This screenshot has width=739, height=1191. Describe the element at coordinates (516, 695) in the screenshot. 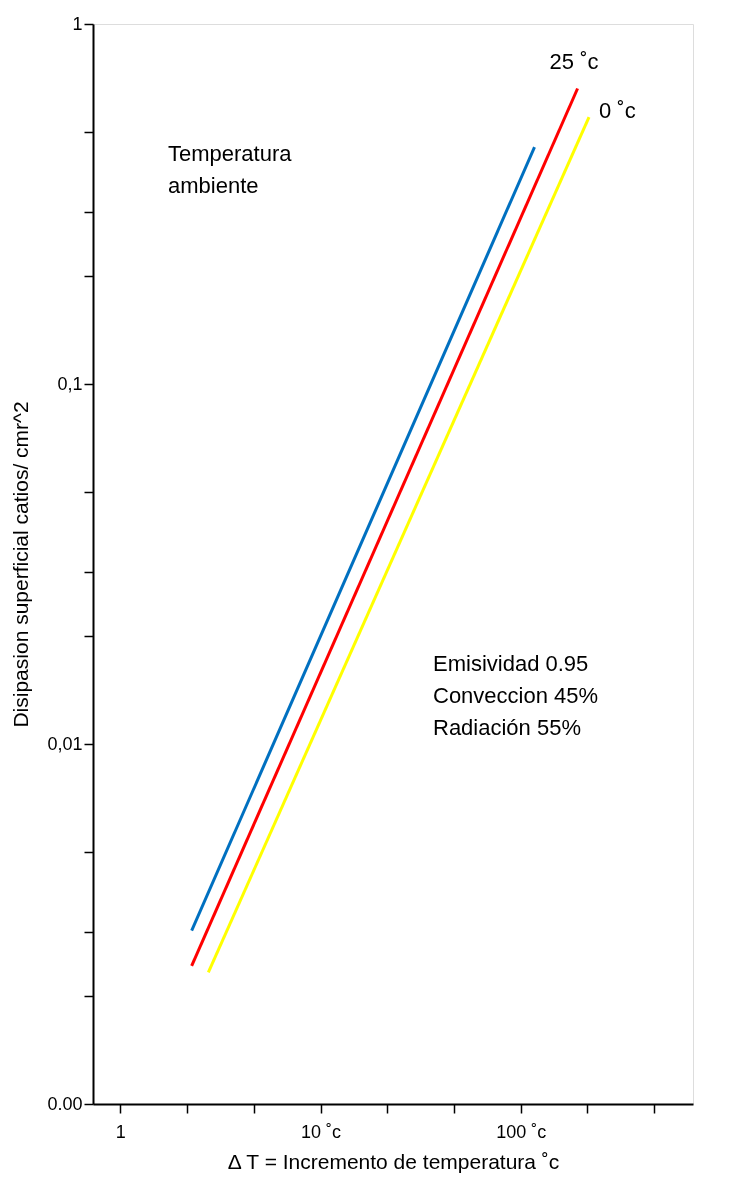

I see `annotation: Emisividad 0.95 Conveccion 45% Radiación 55%` at that location.